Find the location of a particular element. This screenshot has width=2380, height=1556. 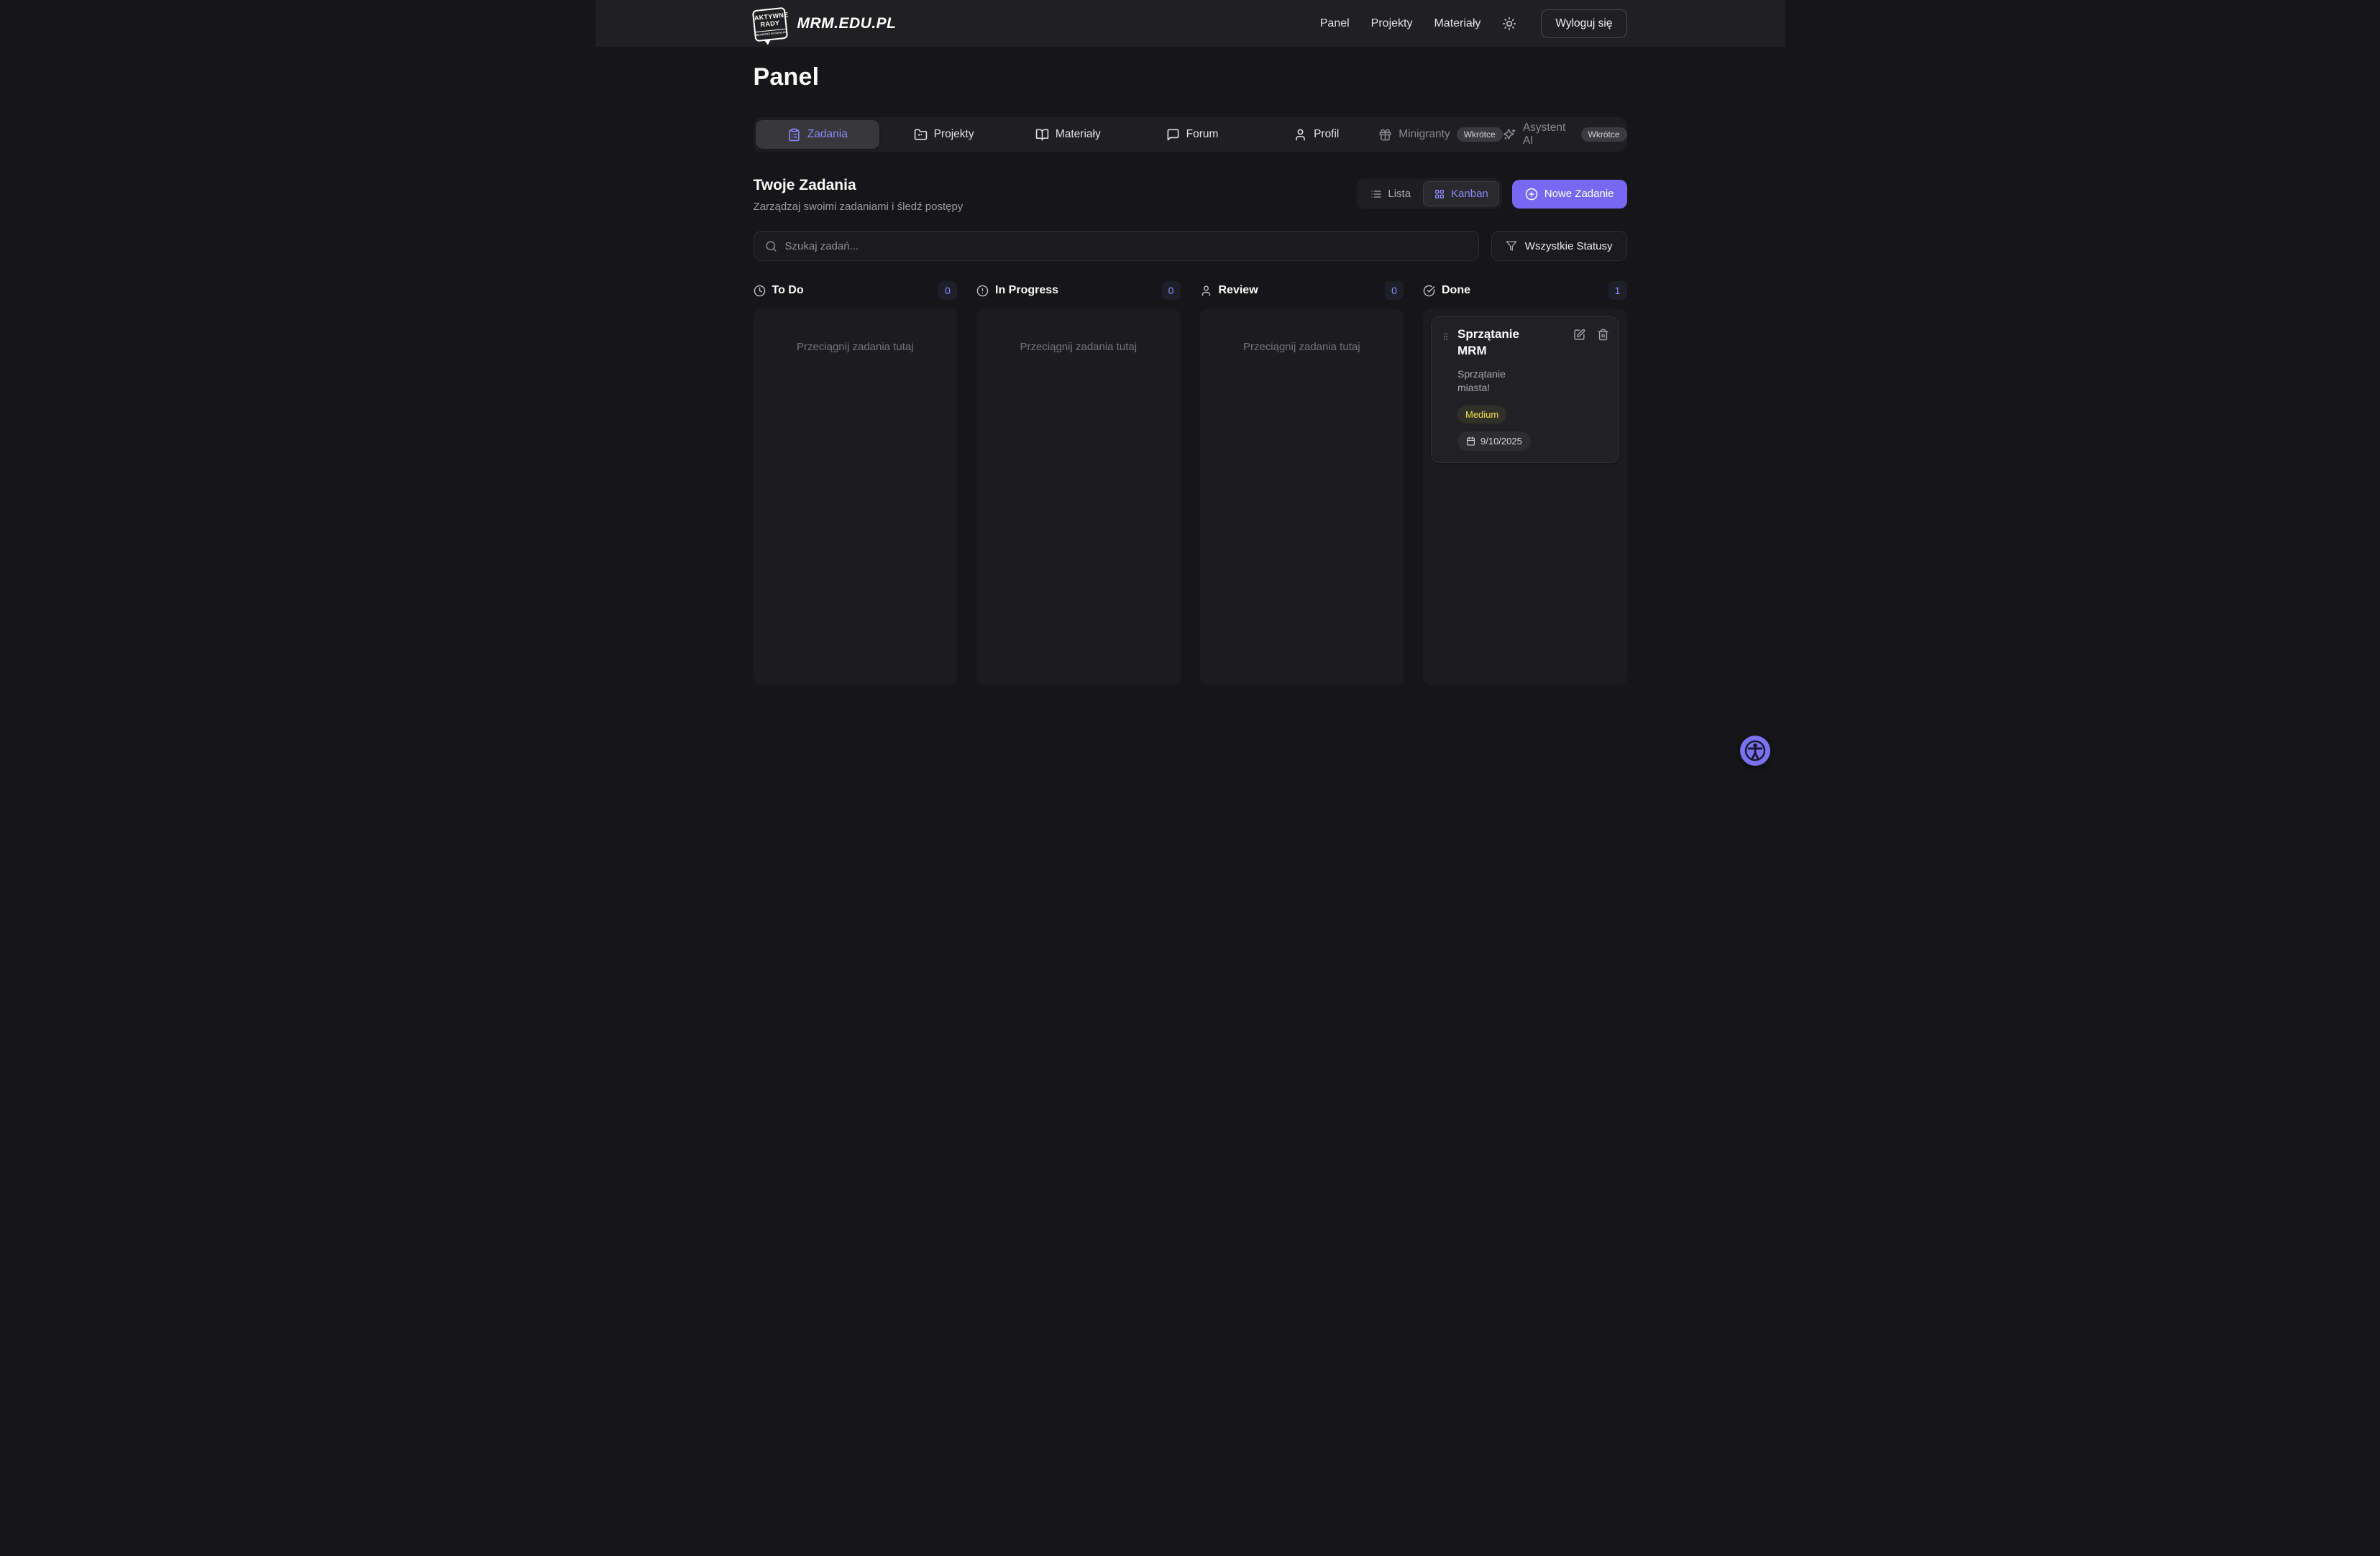

tab-bar: Zadania Projekty Materiały Forum Profil is located at coordinates (1190, 134).